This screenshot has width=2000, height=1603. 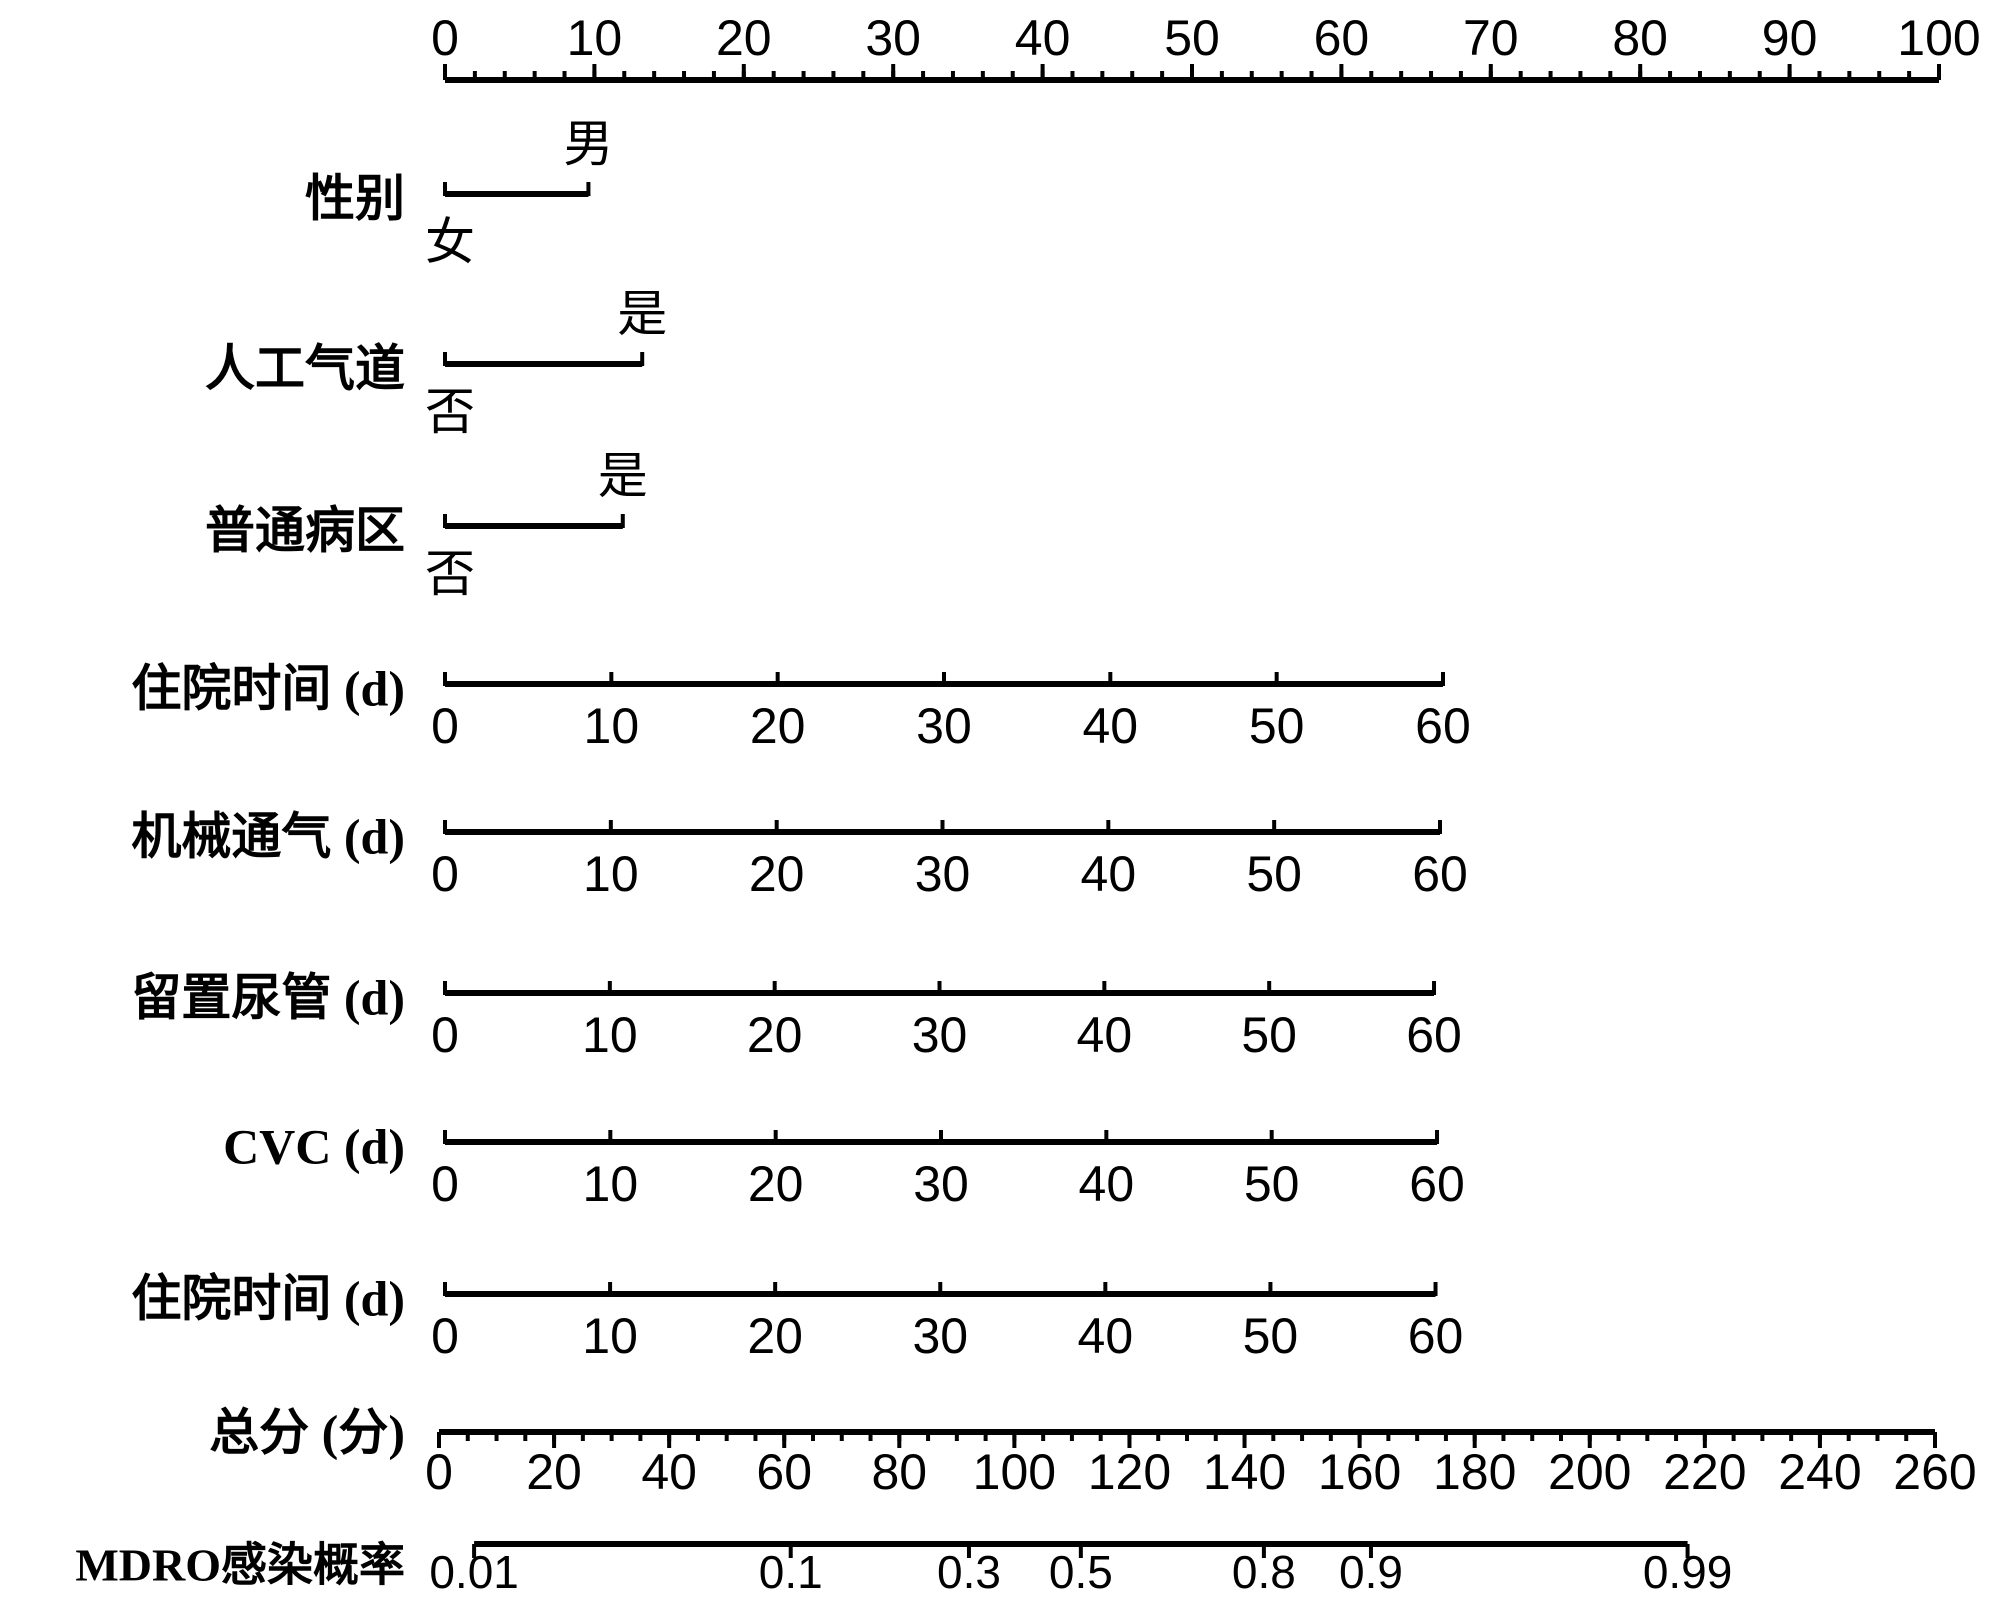 What do you see at coordinates (1934, 1472) in the screenshot?
I see `tick-label: 260` at bounding box center [1934, 1472].